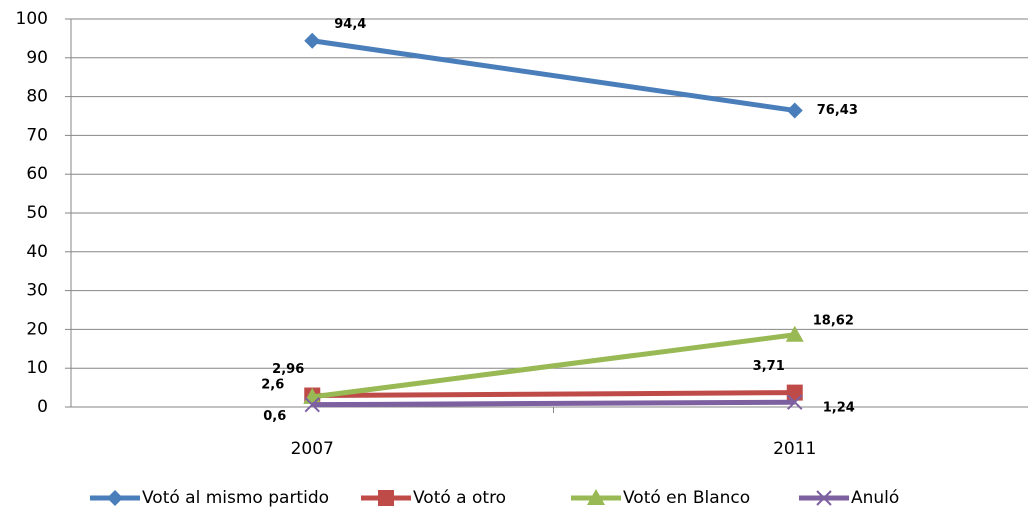 Image resolution: width=1029 pixels, height=517 pixels. I want to click on data-label: 3,71, so click(769, 366).